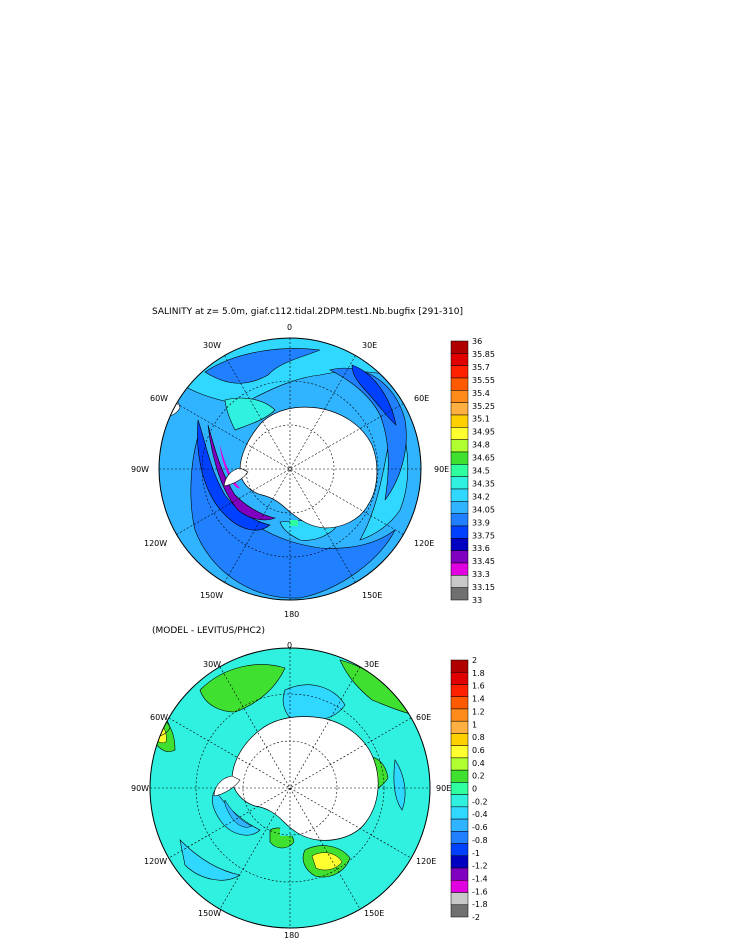  Describe the element at coordinates (481, 393) in the screenshot. I see `salinity-colorbar-label: 35.4` at that location.